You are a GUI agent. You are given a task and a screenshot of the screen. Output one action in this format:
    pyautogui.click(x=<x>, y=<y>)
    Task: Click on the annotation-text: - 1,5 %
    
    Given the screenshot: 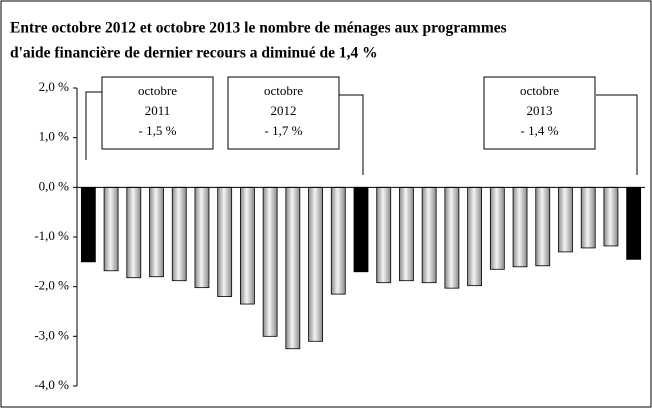 What is the action you would take?
    pyautogui.click(x=158, y=130)
    